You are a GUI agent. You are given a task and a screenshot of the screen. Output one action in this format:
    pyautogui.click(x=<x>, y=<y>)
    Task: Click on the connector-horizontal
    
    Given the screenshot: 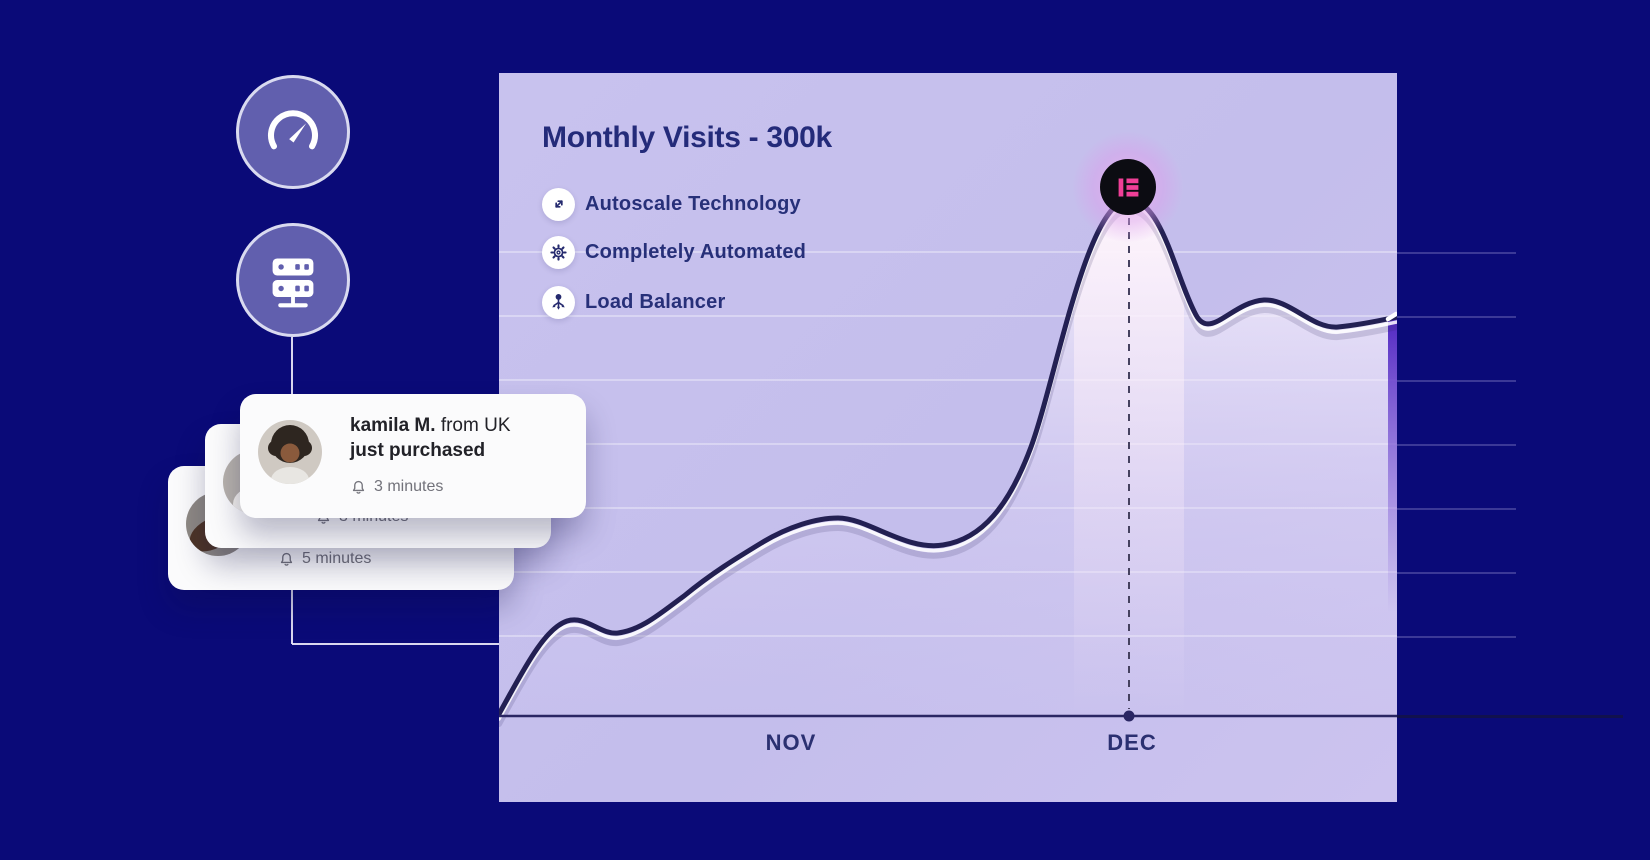 What is the action you would take?
    pyautogui.click(x=395, y=644)
    